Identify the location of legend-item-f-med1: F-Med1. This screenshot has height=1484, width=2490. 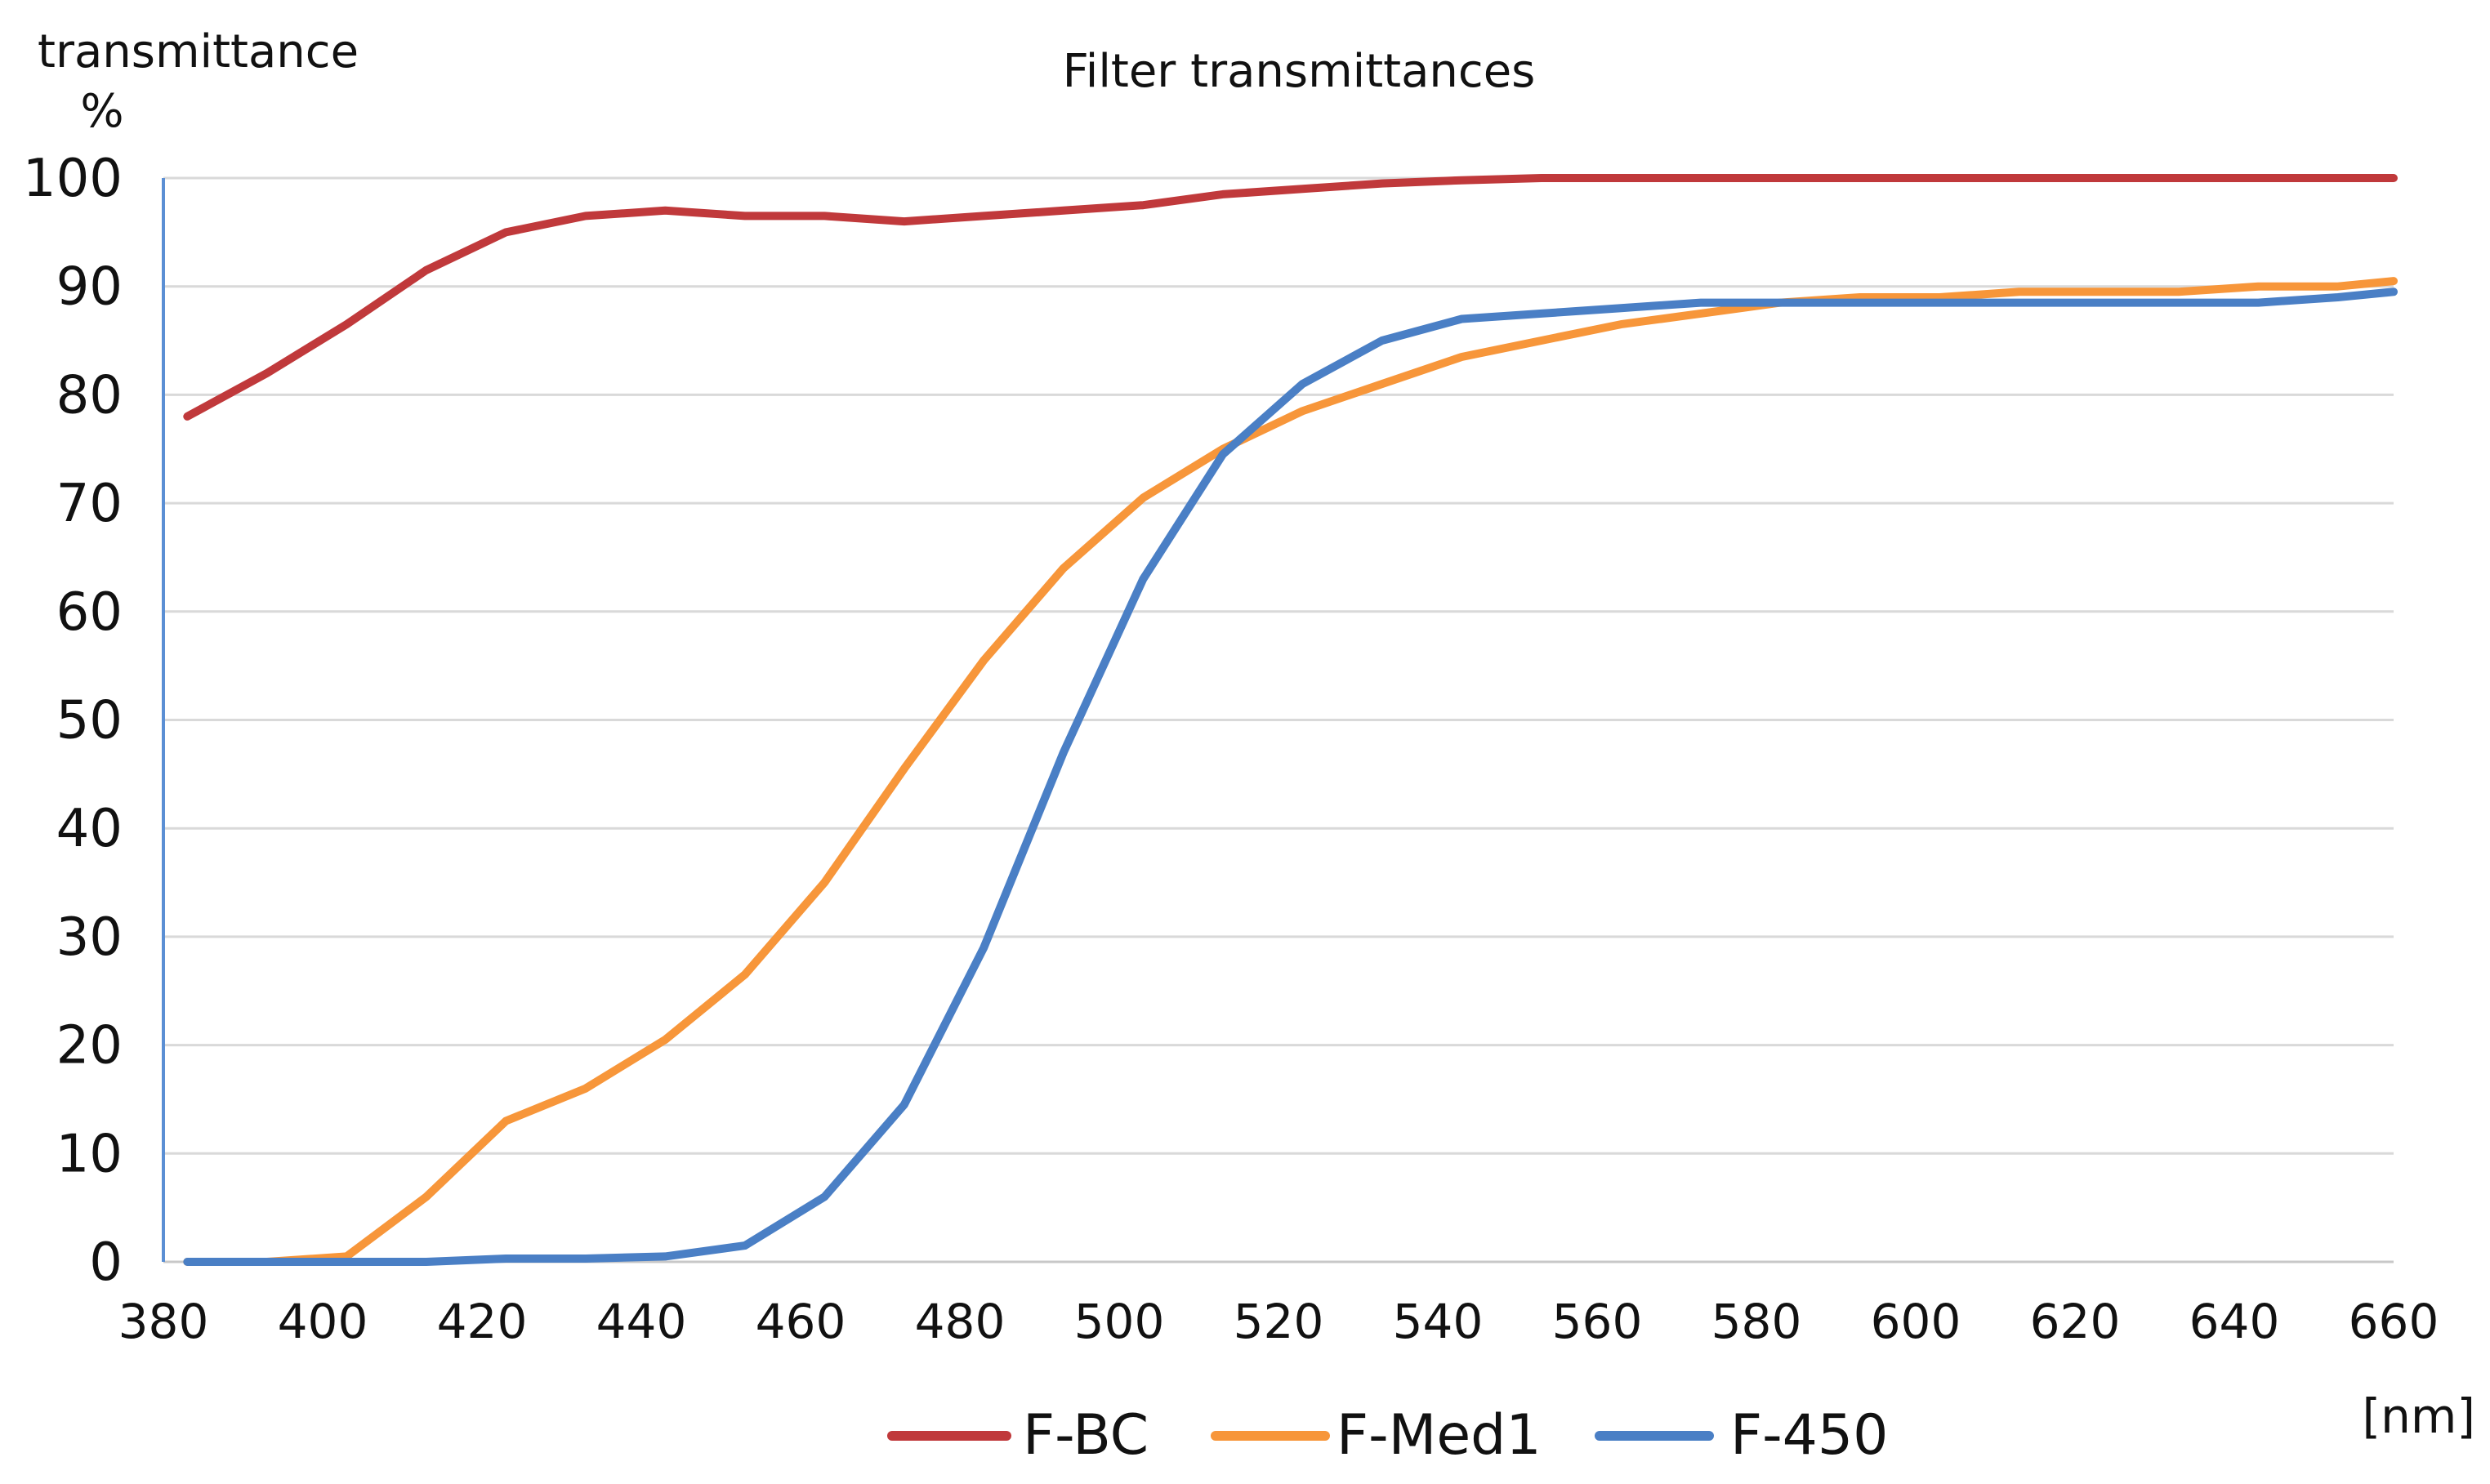
(1376, 1436).